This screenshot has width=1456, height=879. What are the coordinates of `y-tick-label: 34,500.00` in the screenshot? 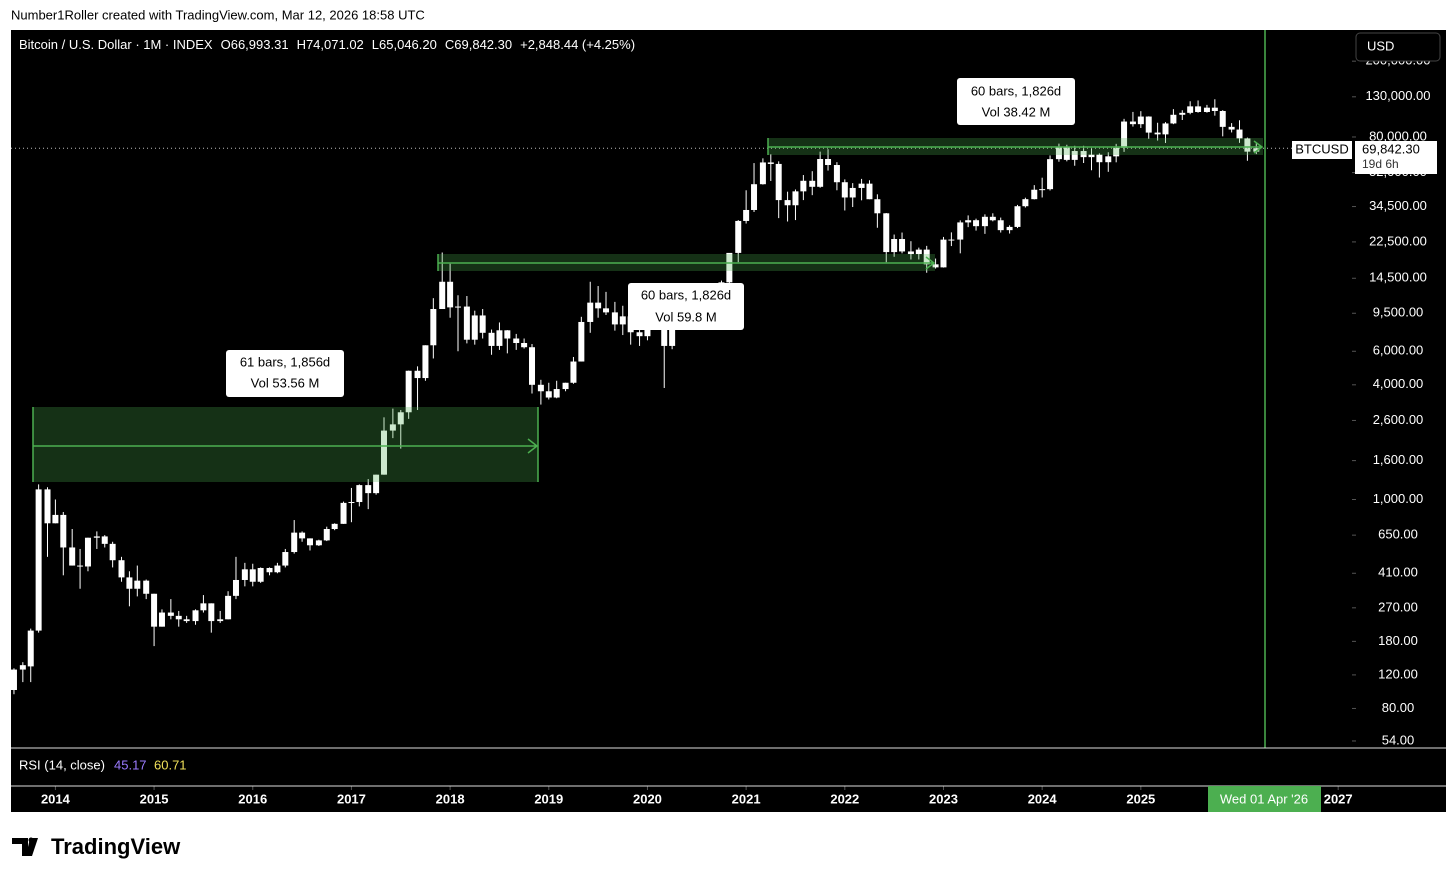 It's located at (1398, 205).